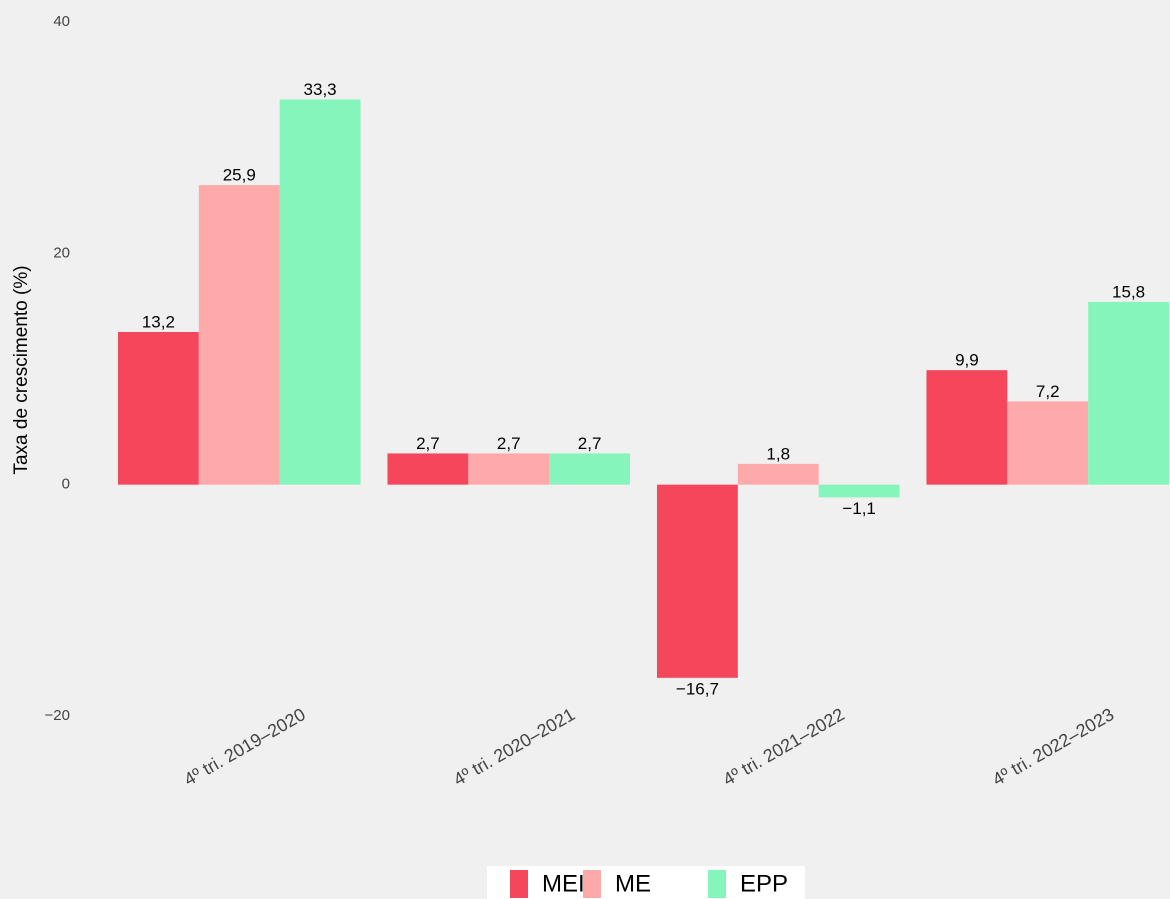 The image size is (1170, 899). I want to click on value-label: 7,2, so click(1048, 391).